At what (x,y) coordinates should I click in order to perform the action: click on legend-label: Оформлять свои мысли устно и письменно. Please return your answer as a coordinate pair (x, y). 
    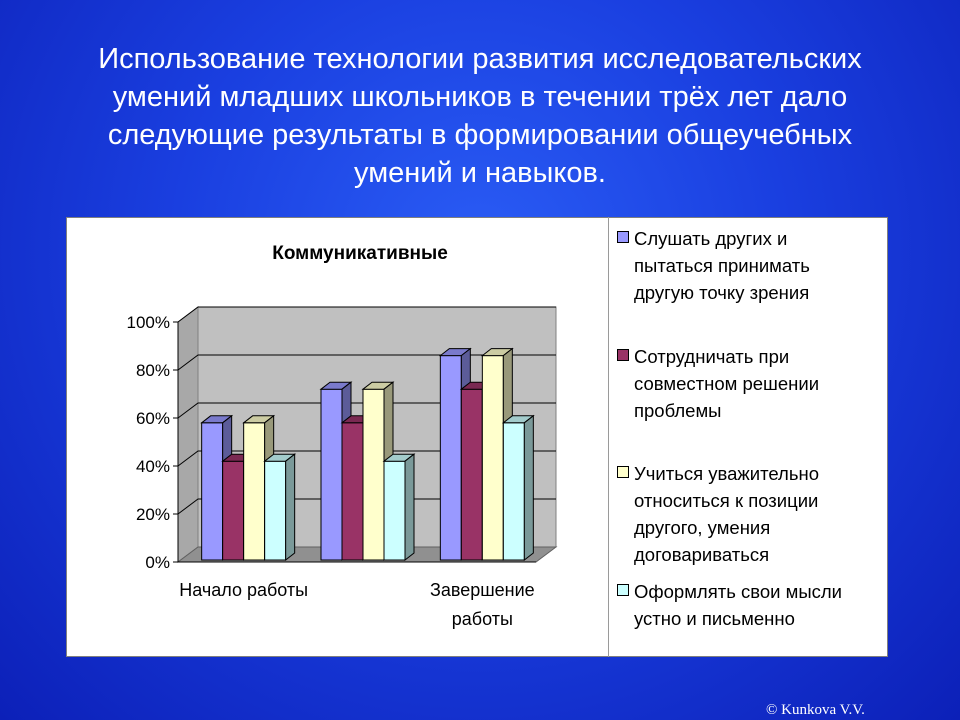
    Looking at the image, I should click on (759, 605).